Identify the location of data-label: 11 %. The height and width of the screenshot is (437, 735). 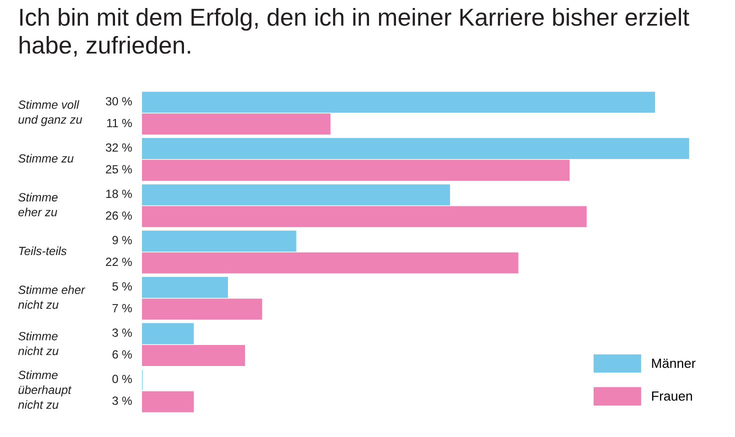
(119, 123).